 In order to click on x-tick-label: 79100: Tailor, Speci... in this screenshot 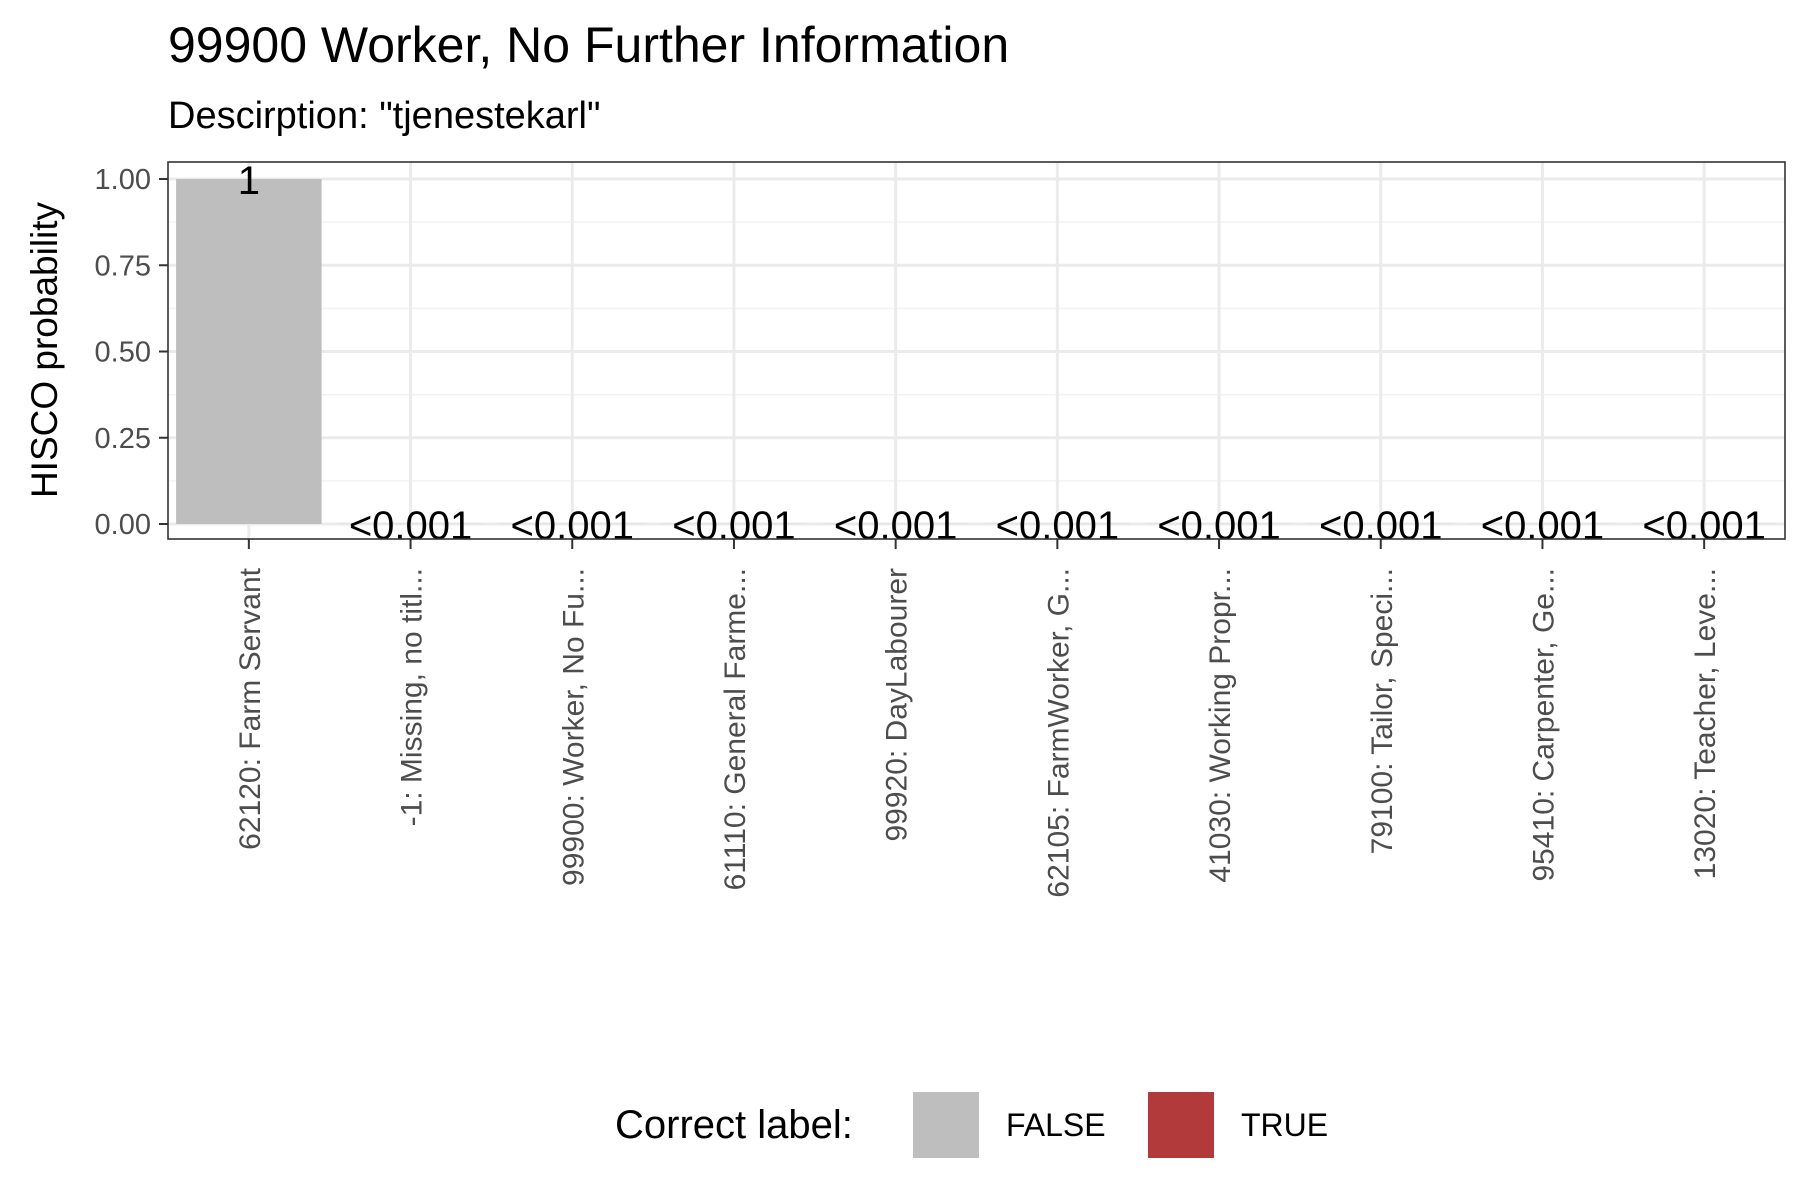, I will do `click(1382, 711)`.